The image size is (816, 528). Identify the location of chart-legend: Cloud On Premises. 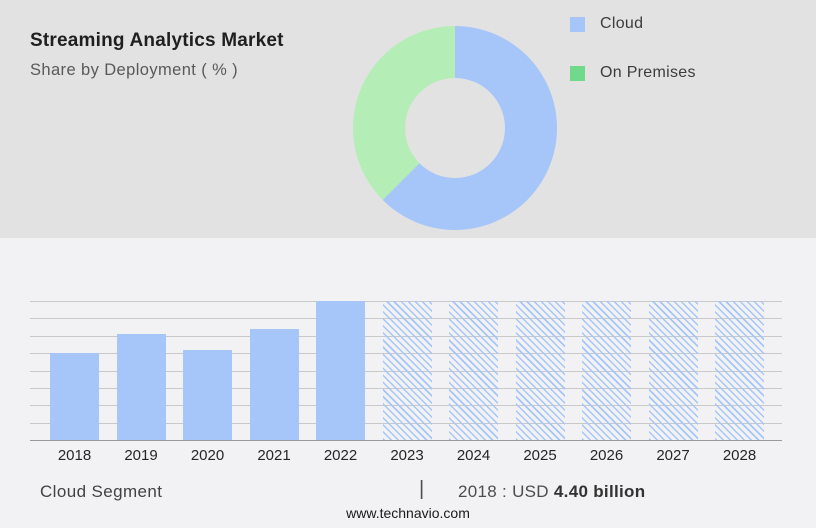
(633, 48).